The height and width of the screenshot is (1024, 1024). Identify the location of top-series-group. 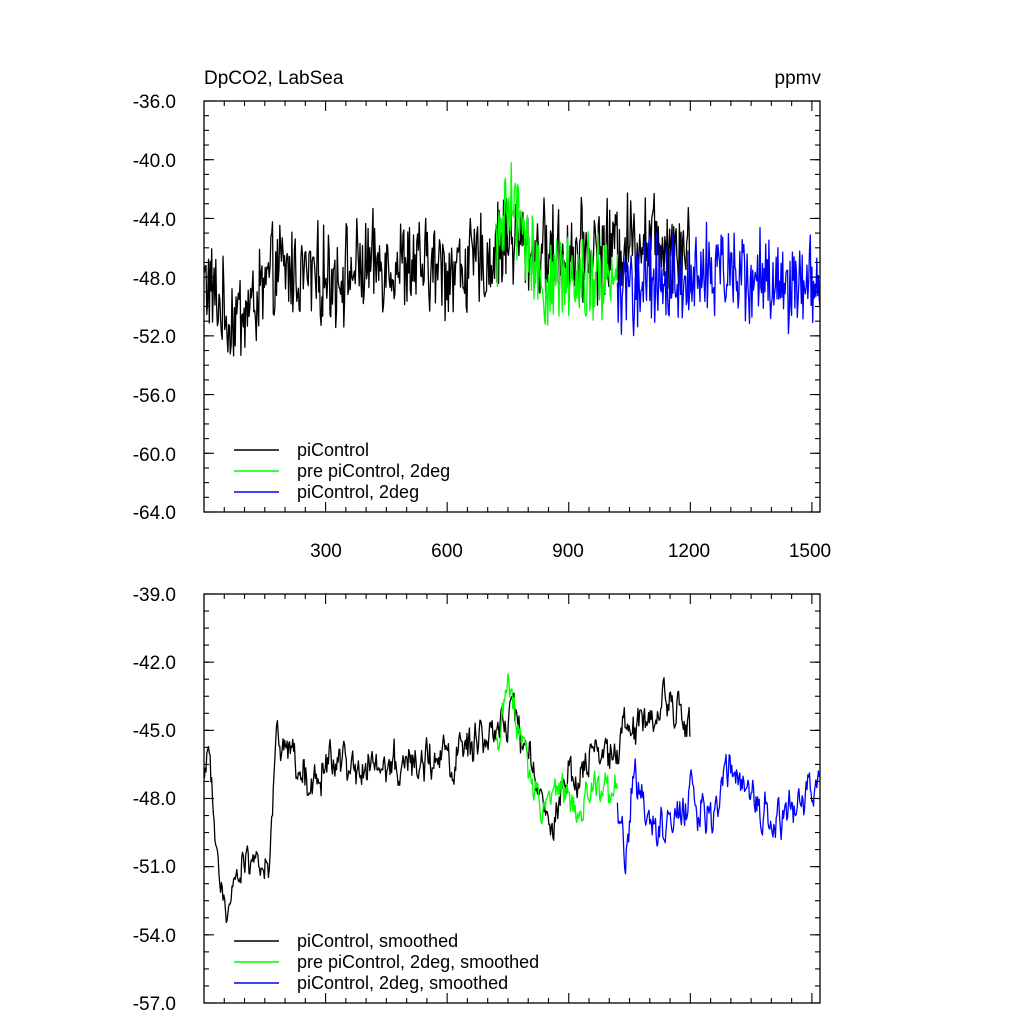
(512, 259).